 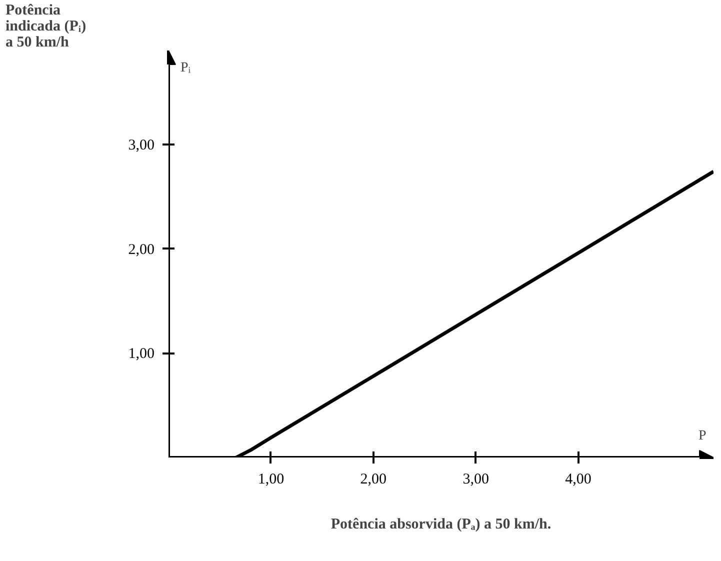 I want to click on x-axis-title: Potência absorvida (Pₐ) a 50 km/h., so click(x=441, y=524).